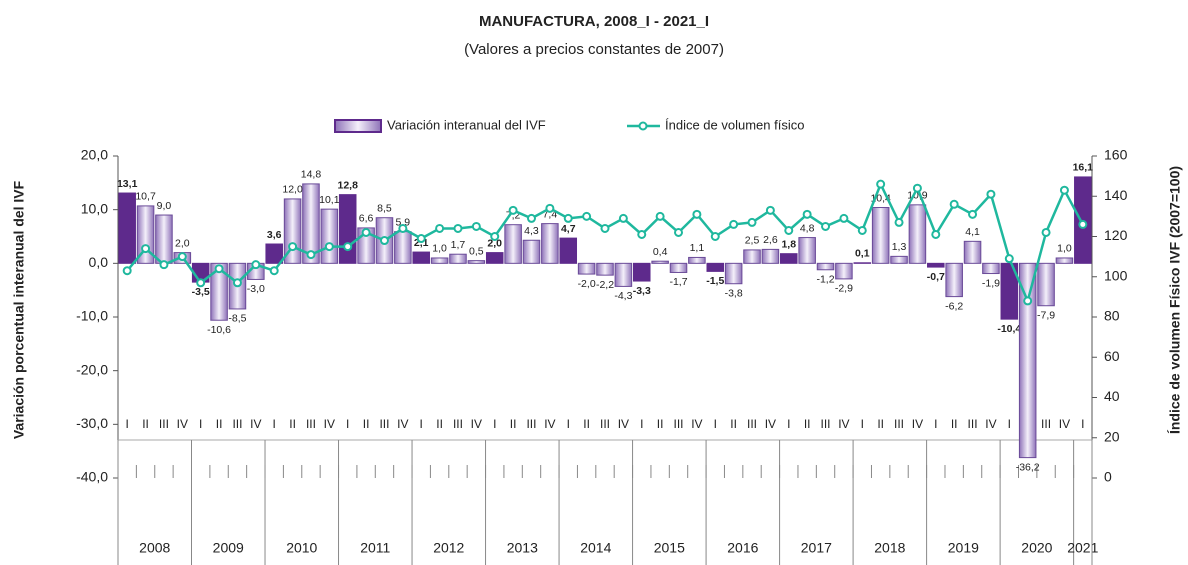 The image size is (1188, 565). I want to click on chart-subtitle: (Valores a precios constantes de 2007), so click(594, 49).